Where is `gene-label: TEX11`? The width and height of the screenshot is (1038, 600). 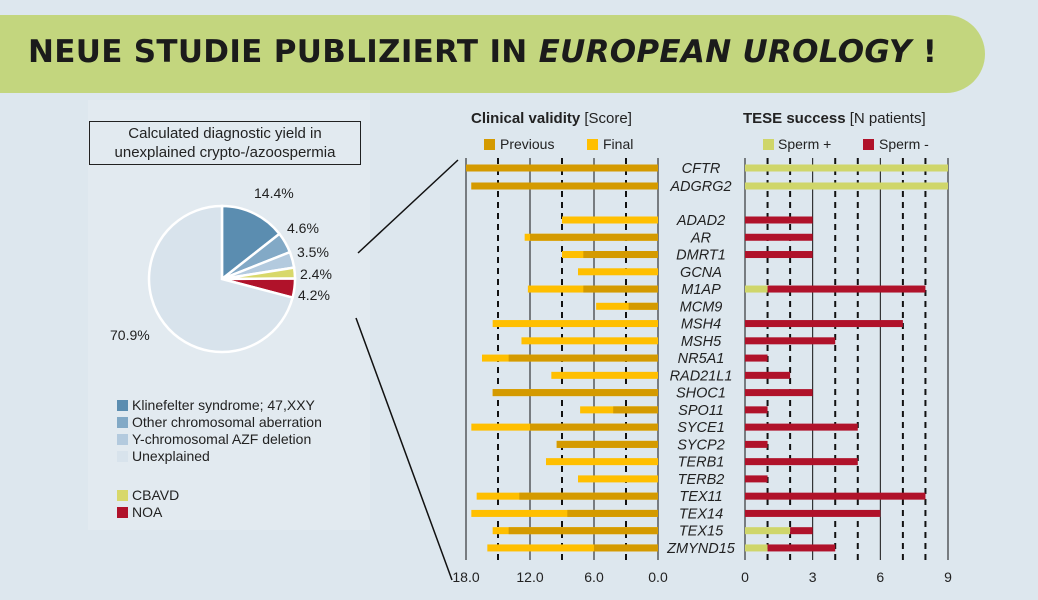 gene-label: TEX11 is located at coordinates (700, 497).